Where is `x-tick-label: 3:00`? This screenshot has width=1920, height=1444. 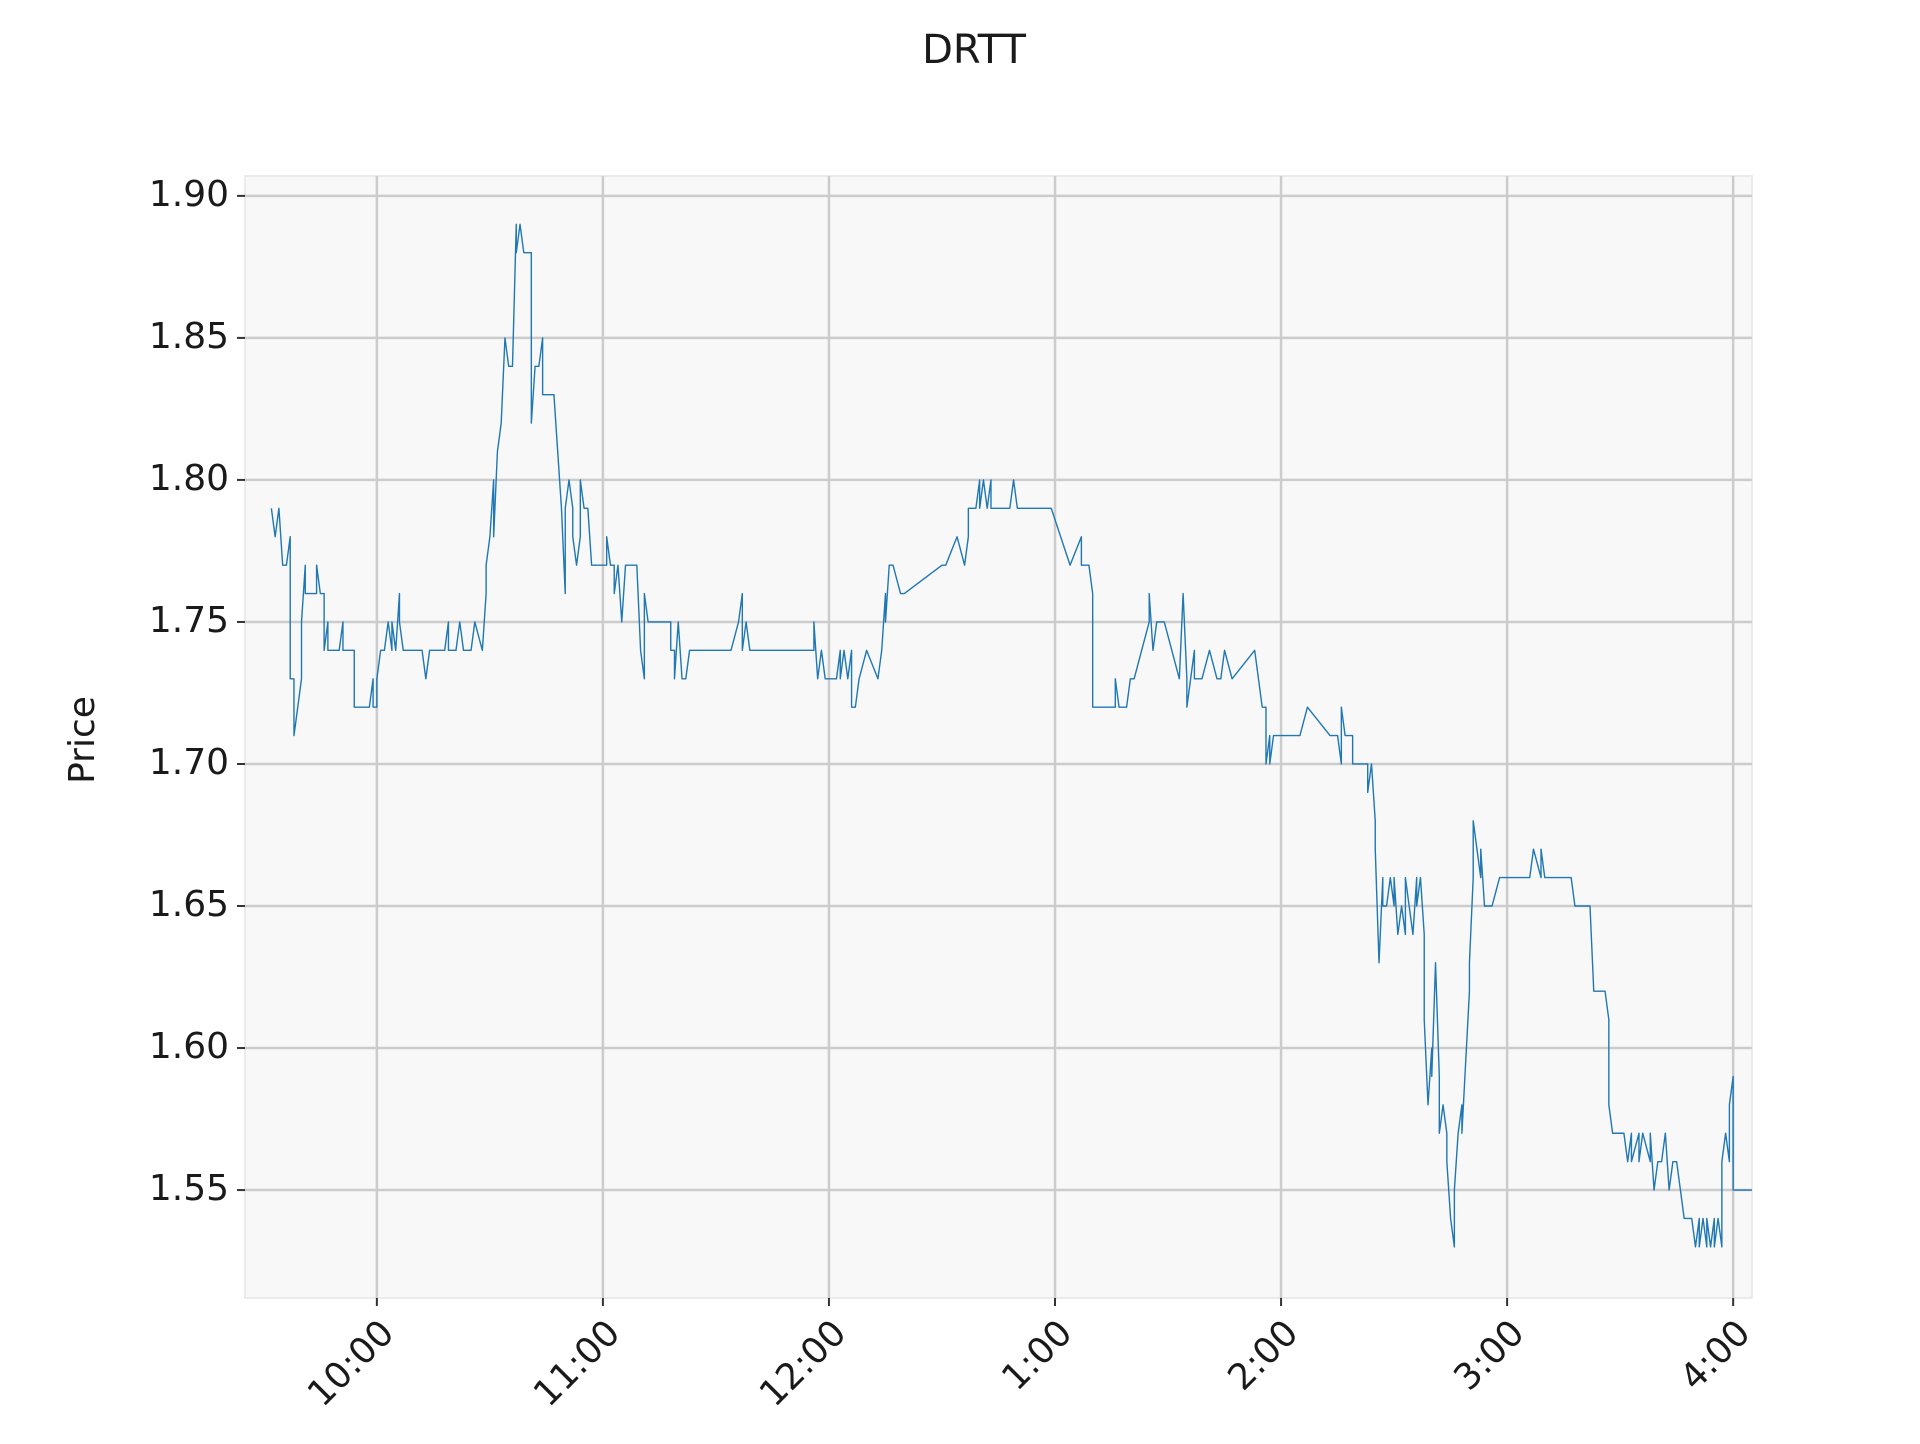 x-tick-label: 3:00 is located at coordinates (1489, 1355).